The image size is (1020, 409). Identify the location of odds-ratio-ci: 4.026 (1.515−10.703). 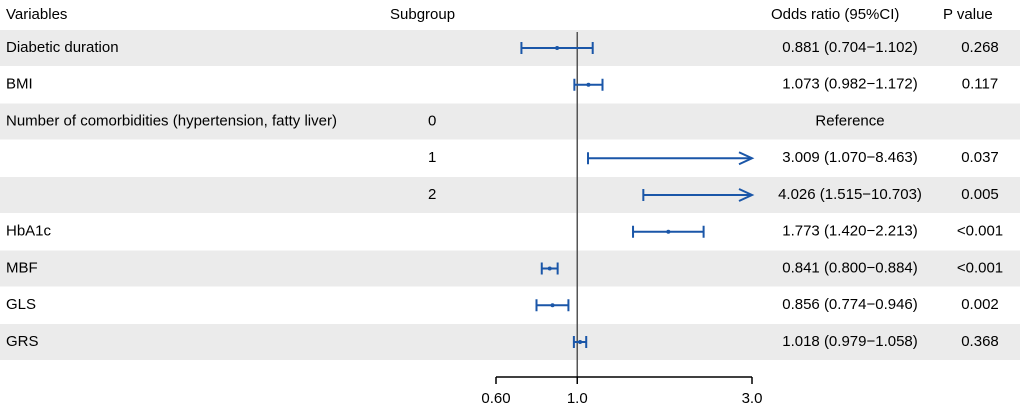
(850, 194).